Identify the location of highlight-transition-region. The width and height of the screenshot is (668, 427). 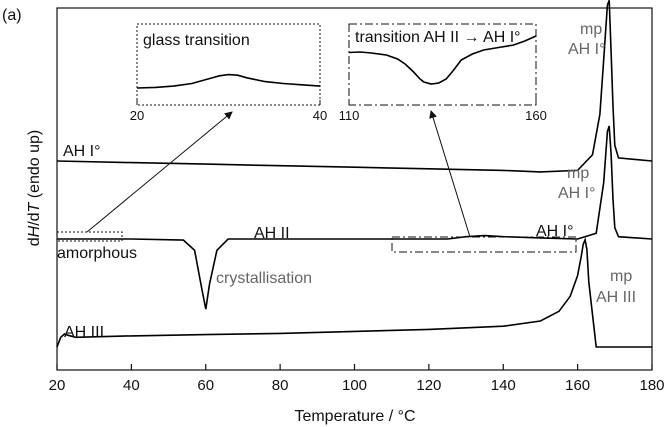
(484, 244).